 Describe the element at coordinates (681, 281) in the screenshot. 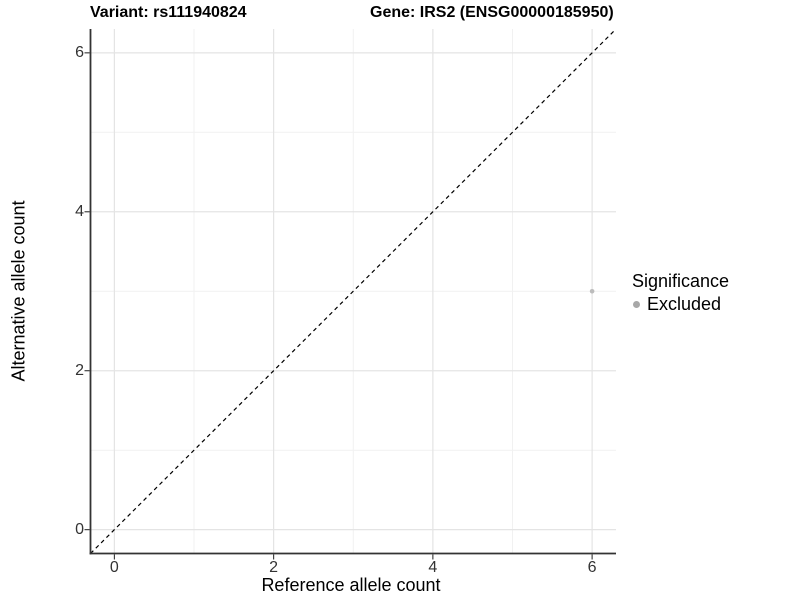

I see `legend-title: Significance` at that location.